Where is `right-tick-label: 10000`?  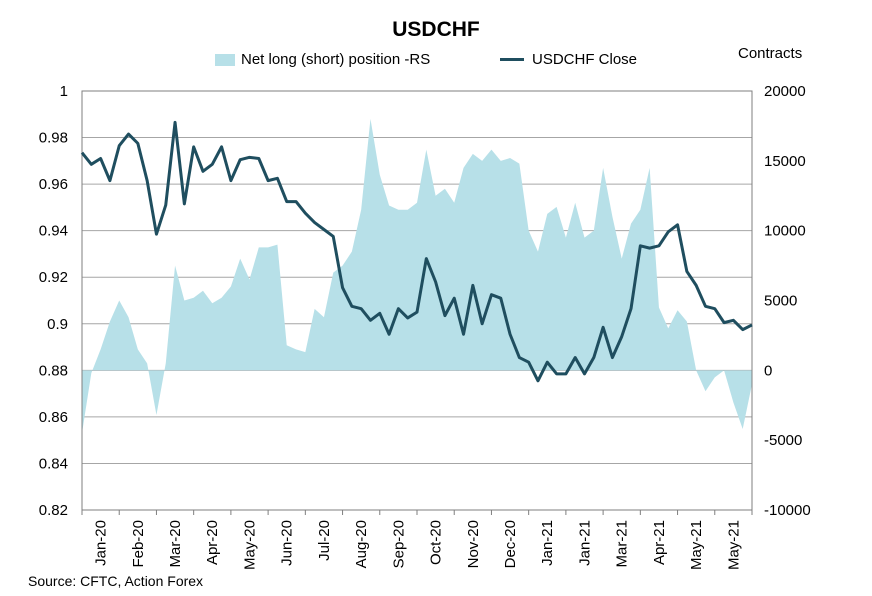 right-tick-label: 10000 is located at coordinates (785, 231).